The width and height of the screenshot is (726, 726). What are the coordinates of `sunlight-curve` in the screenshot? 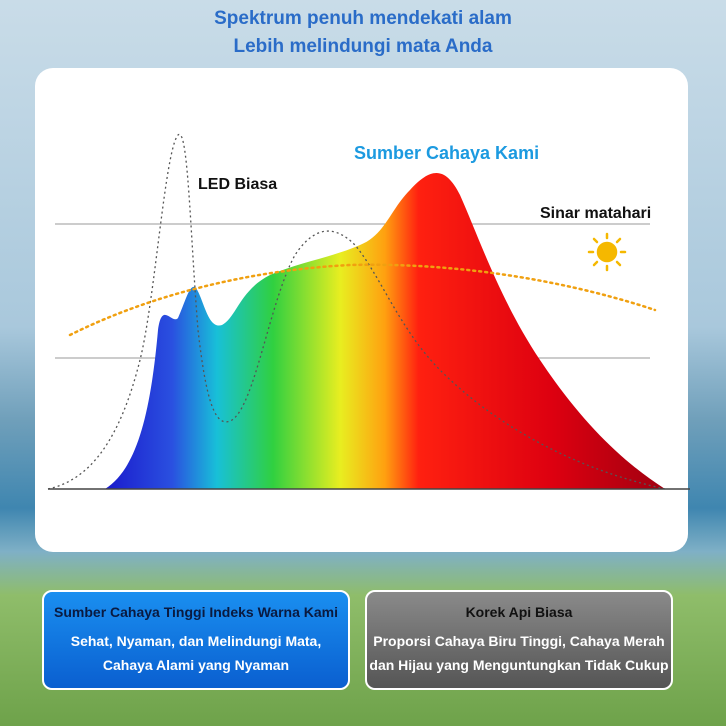 It's located at (362, 300).